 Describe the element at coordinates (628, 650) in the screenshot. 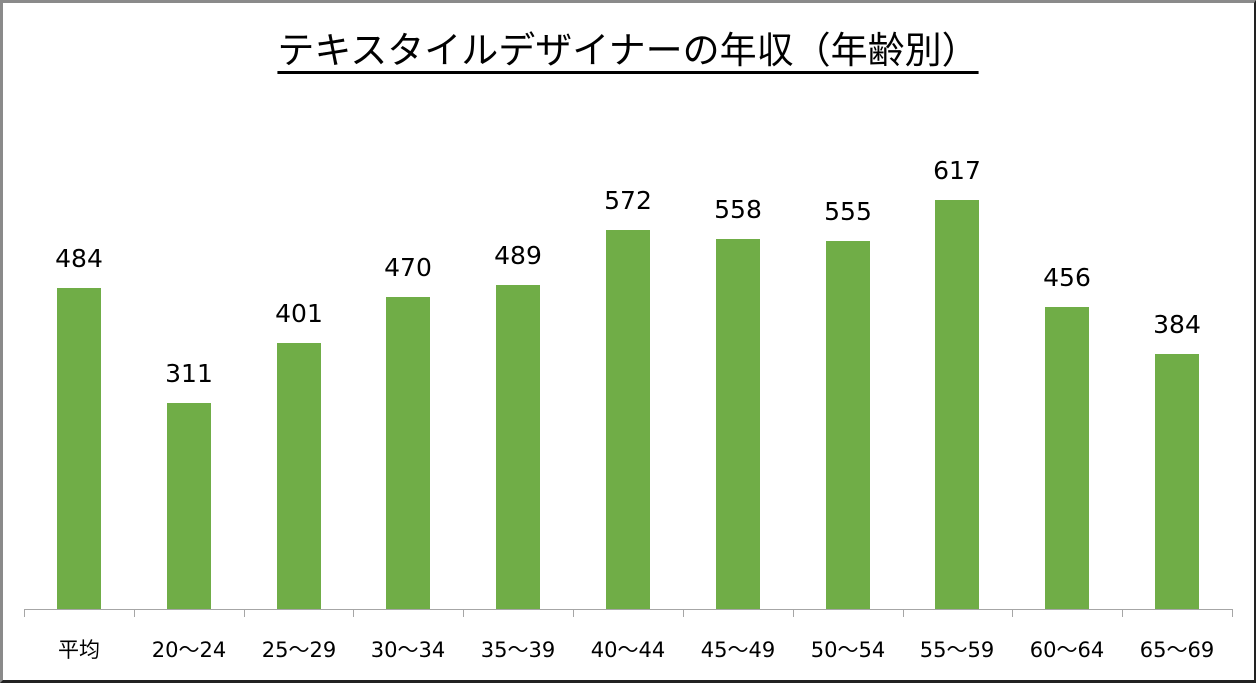

I see `x-axis-category-label: 40〜44` at that location.